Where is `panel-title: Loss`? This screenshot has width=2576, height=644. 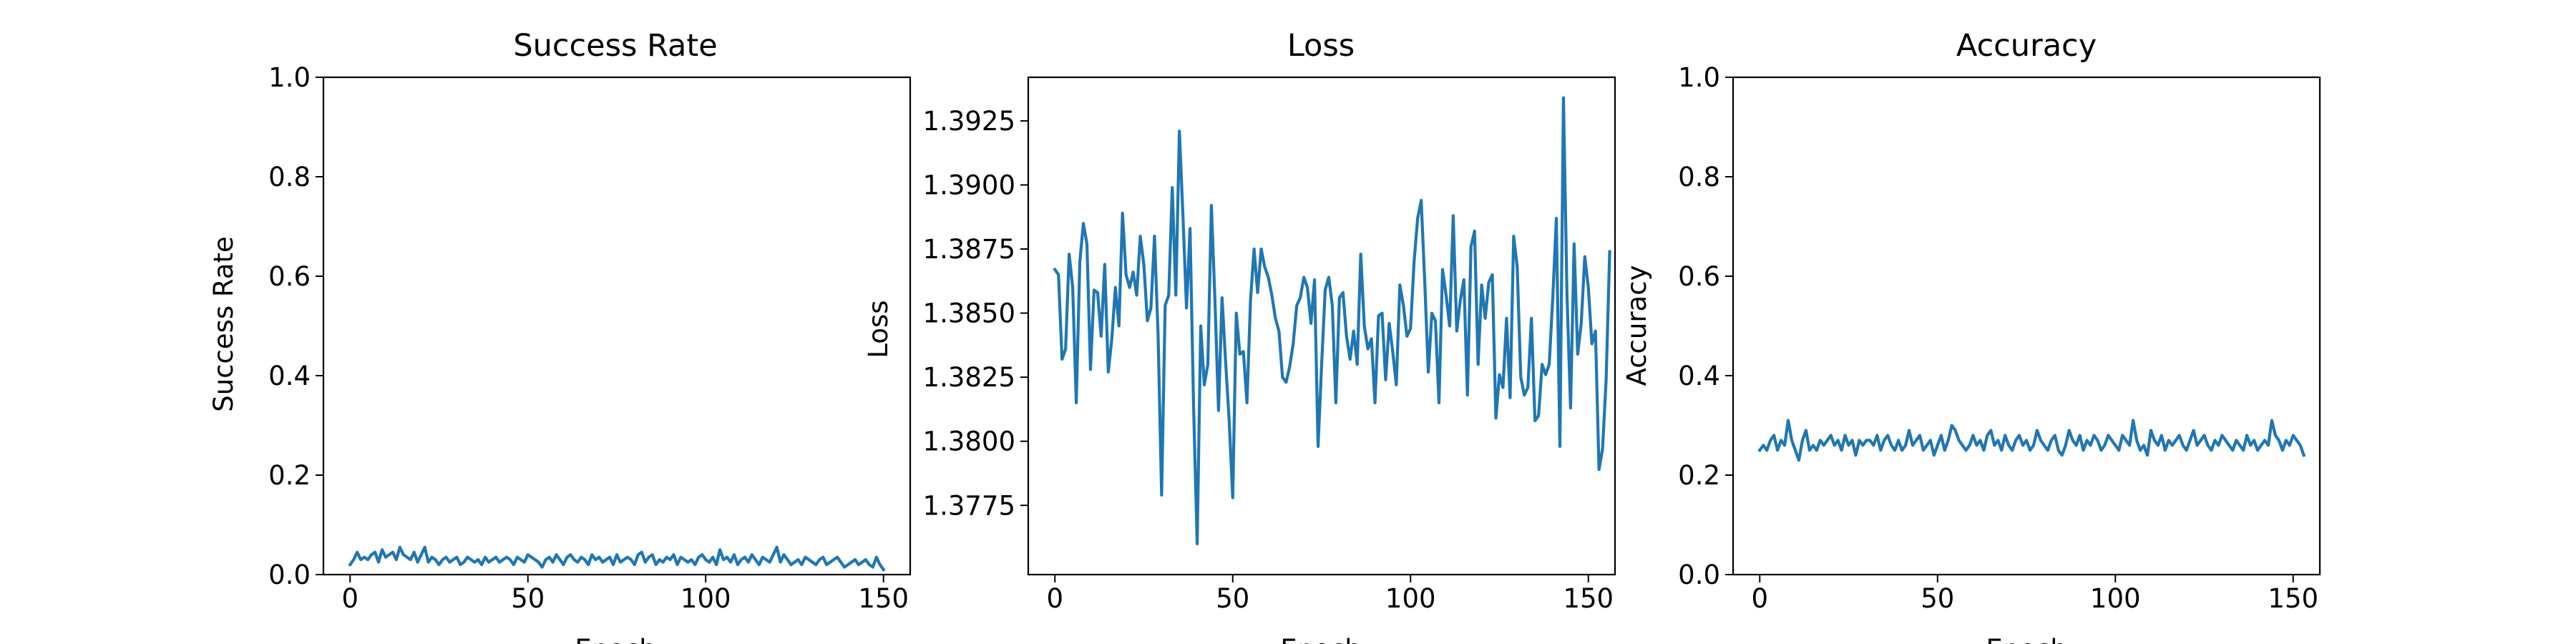
panel-title: Loss is located at coordinates (1321, 46).